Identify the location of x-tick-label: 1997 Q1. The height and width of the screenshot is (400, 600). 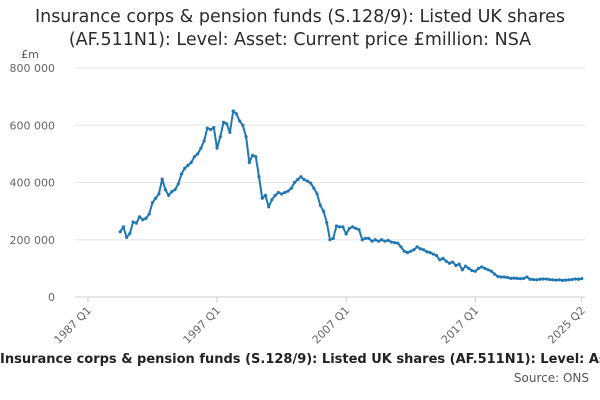
(202, 325).